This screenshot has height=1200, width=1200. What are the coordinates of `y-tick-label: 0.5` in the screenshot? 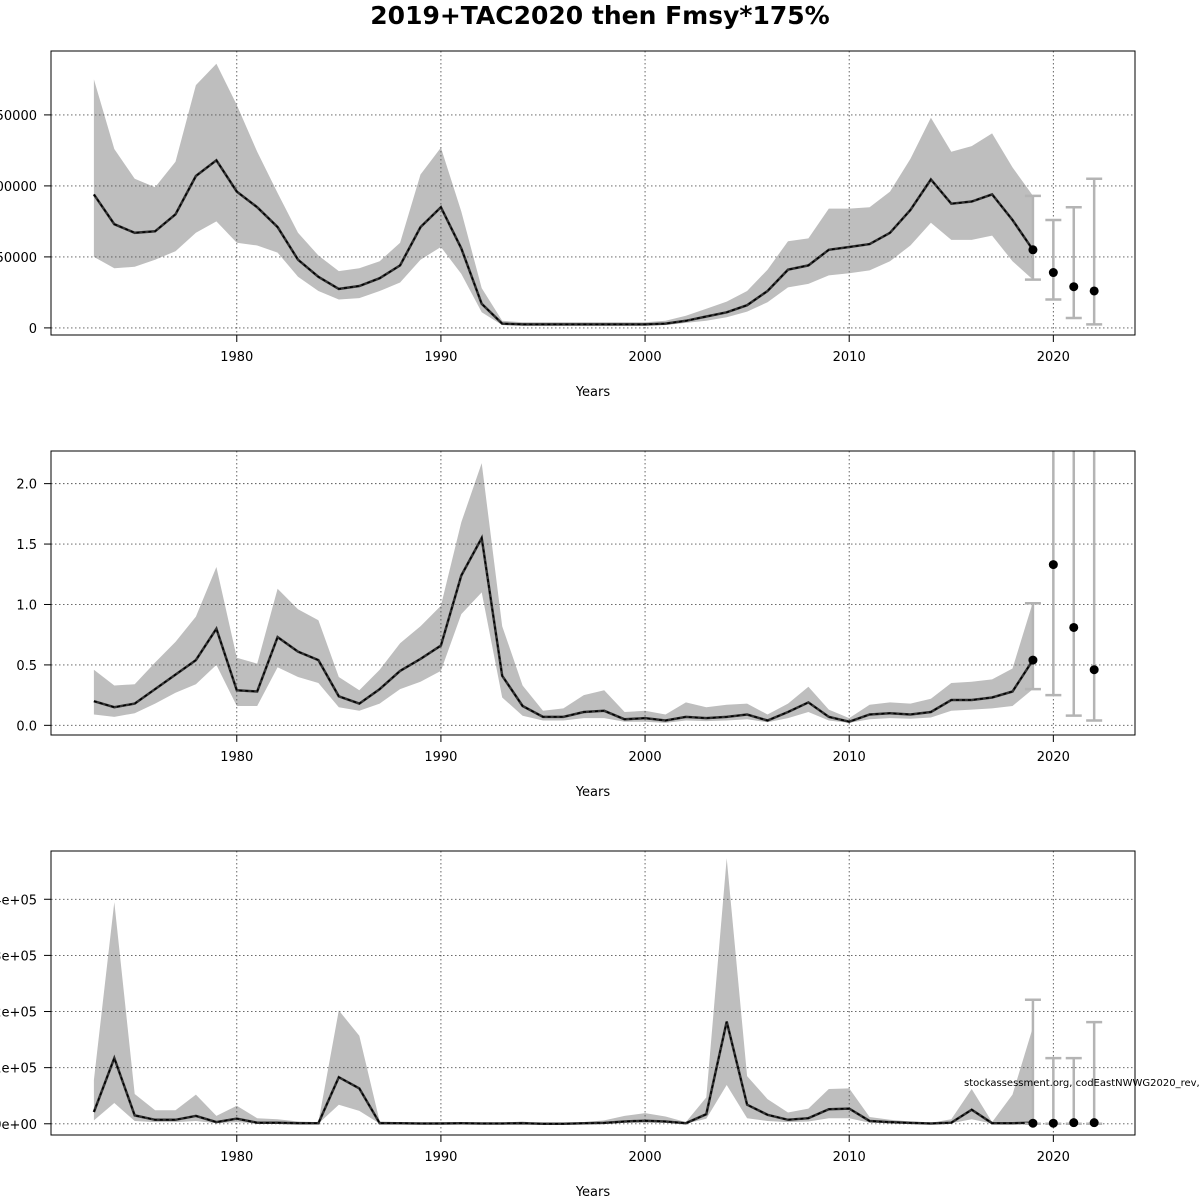 It's located at (26, 666).